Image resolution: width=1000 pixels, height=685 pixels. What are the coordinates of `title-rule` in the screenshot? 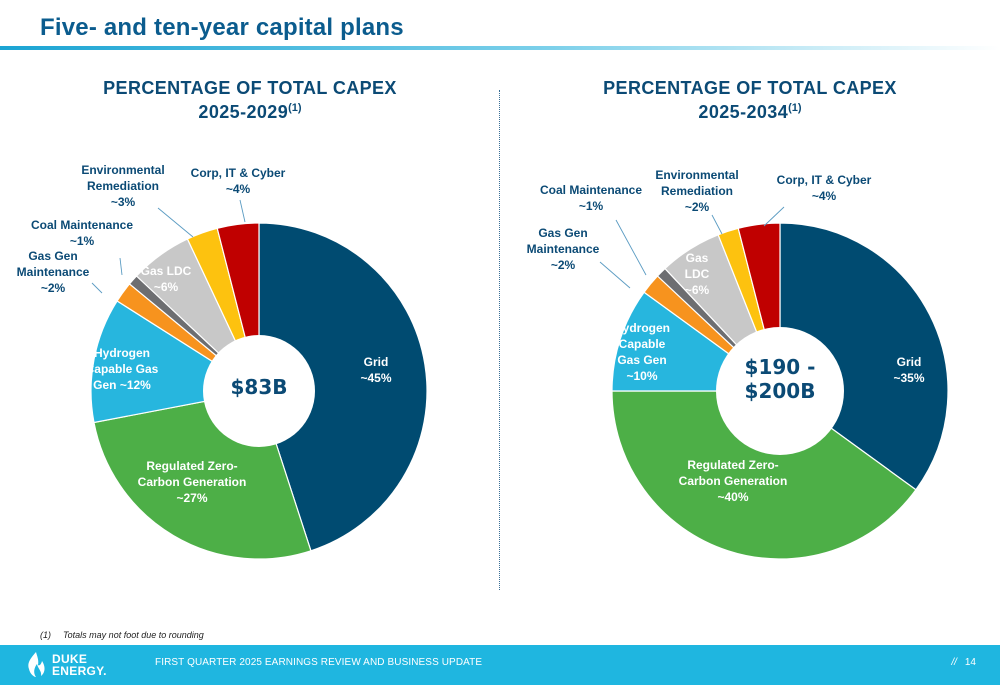 It's located at (500, 48).